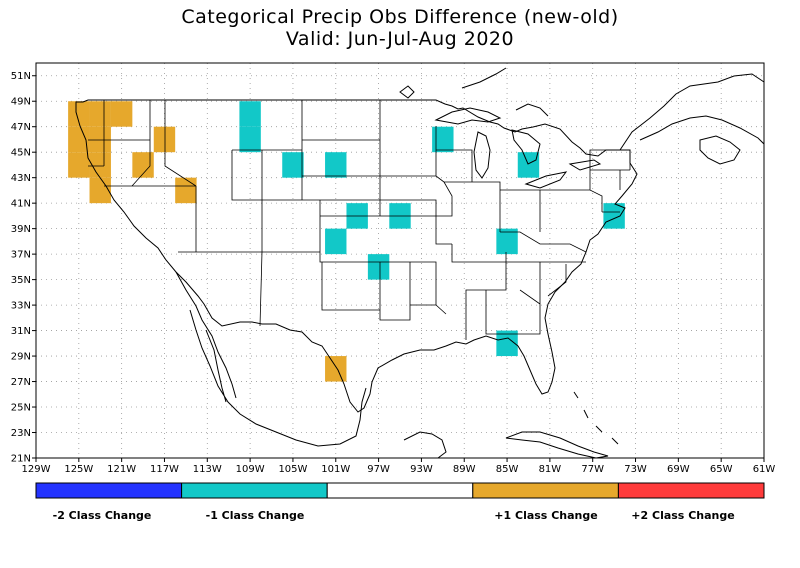 The height and width of the screenshot is (568, 800). Describe the element at coordinates (21, 433) in the screenshot. I see `lat-tick-label: 23N` at that location.